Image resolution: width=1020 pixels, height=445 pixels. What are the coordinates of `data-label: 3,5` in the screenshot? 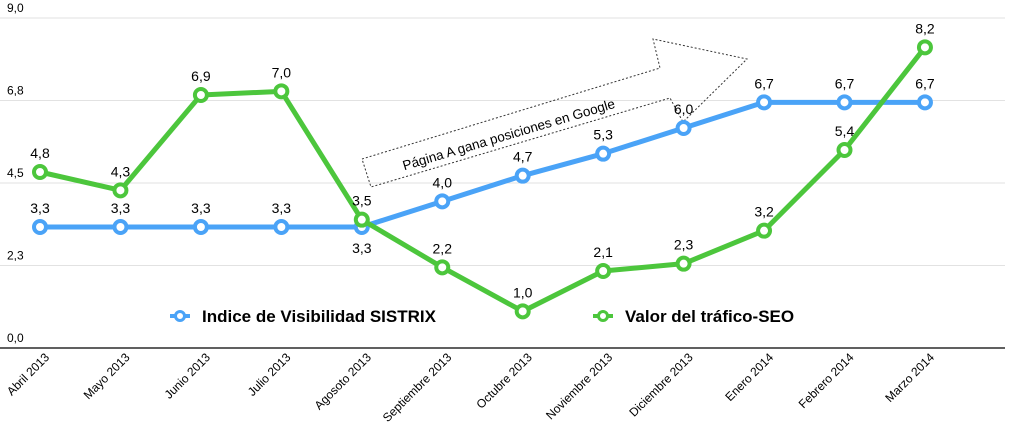 It's located at (362, 201).